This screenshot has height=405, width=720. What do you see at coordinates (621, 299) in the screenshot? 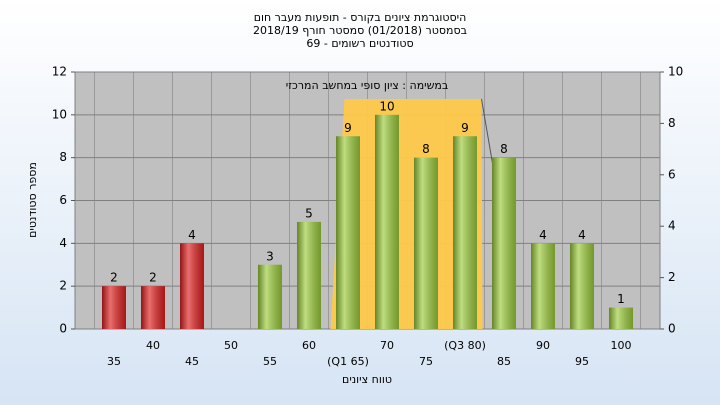
I see `data-label: 1` at bounding box center [621, 299].